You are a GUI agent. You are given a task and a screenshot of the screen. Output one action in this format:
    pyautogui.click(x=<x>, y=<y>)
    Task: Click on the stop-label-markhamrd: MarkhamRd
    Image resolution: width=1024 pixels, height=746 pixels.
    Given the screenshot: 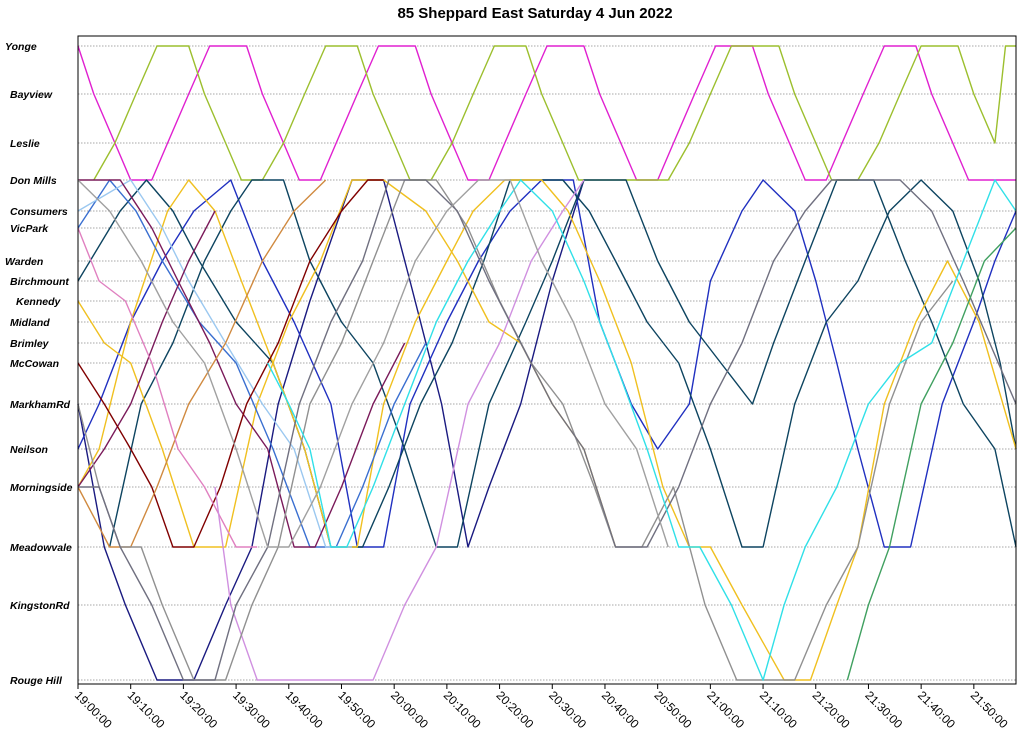 What is the action you would take?
    pyautogui.click(x=40, y=405)
    